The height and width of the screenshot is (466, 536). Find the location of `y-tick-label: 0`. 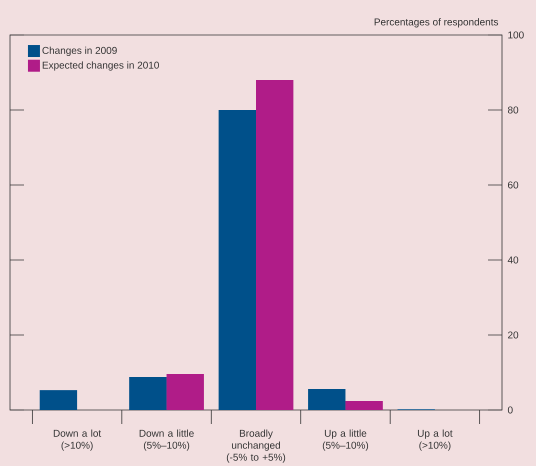

y-tick-label: 0 is located at coordinates (510, 410).